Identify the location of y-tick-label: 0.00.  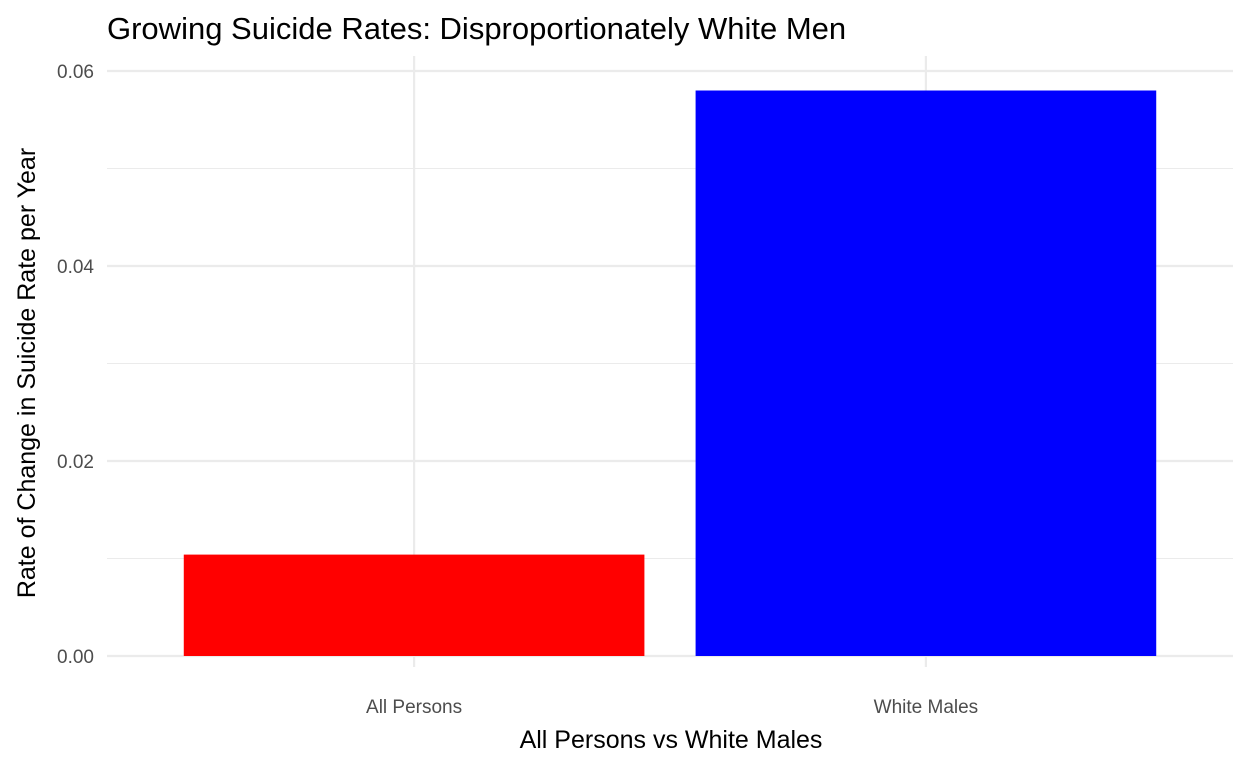
(75, 657).